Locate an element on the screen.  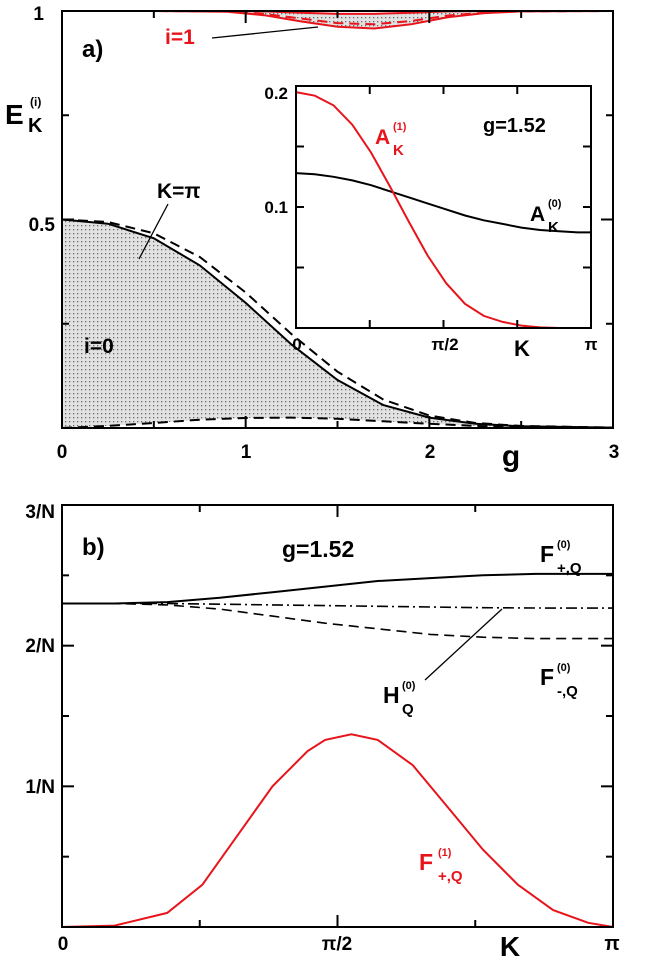
y-axis-label-sup: (i) is located at coordinates (35, 102).